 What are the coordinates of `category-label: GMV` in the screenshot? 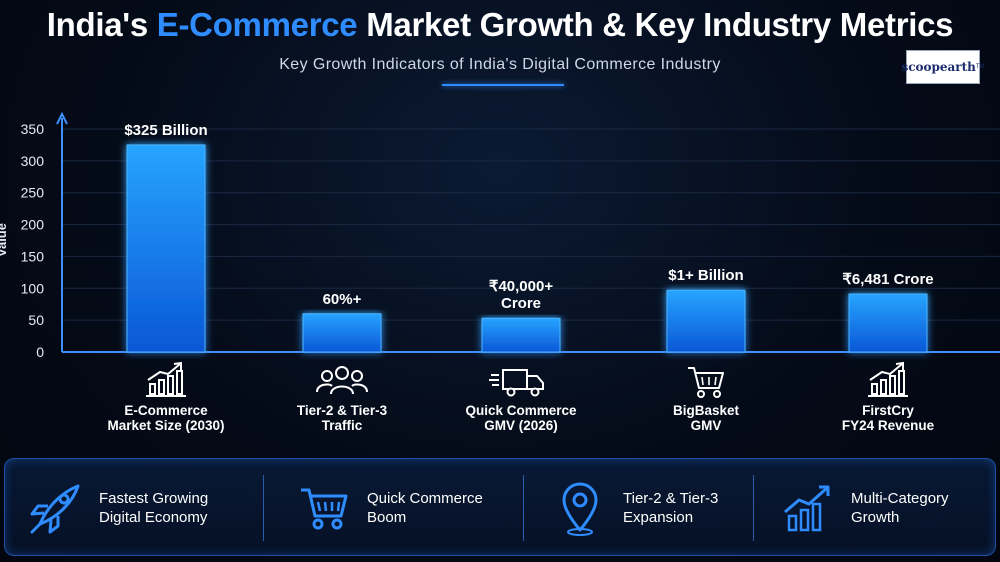 It's located at (706, 425).